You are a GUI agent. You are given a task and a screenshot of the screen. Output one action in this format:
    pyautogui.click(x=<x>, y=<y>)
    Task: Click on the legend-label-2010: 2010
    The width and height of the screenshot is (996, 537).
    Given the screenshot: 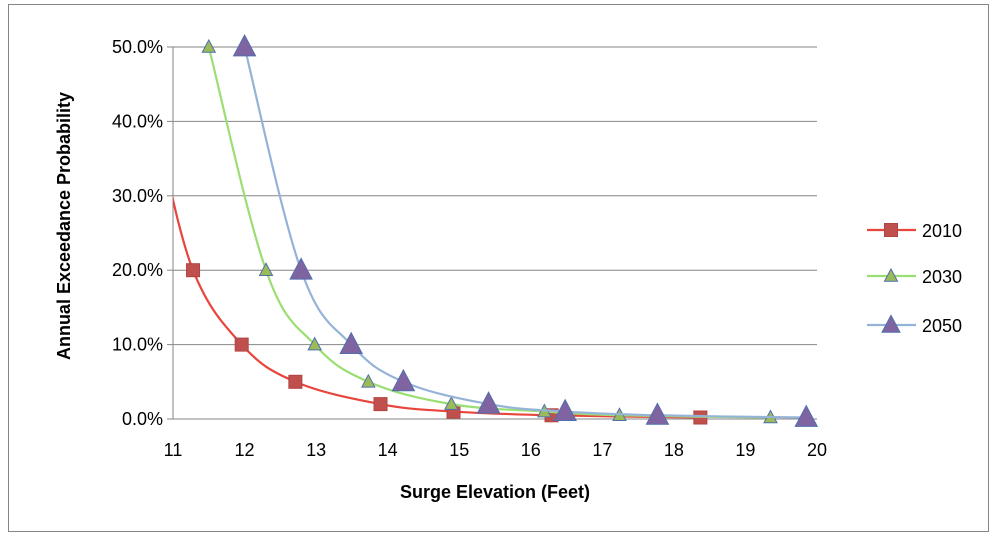 What is the action you would take?
    pyautogui.click(x=942, y=231)
    